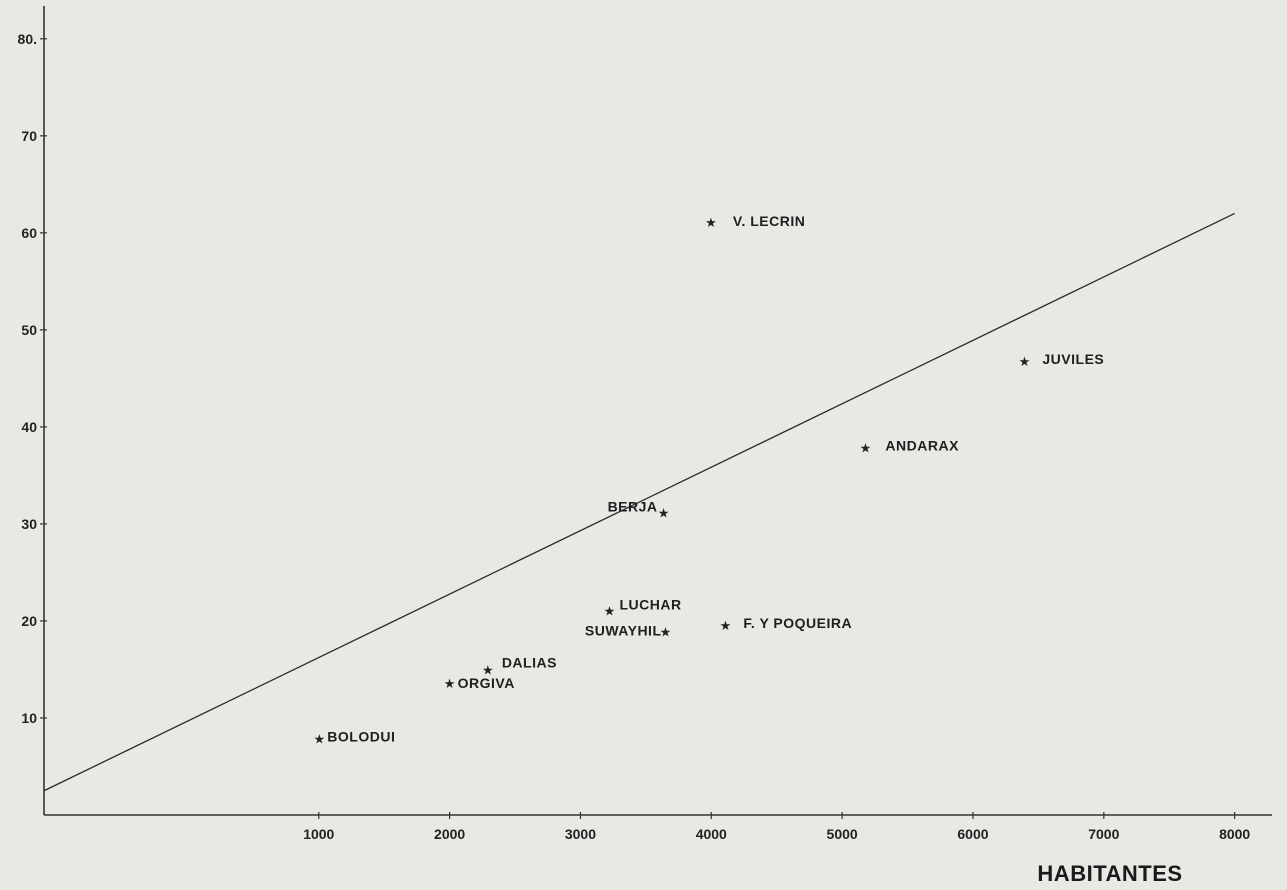  I want to click on x-tick-label: 5000, so click(842, 834).